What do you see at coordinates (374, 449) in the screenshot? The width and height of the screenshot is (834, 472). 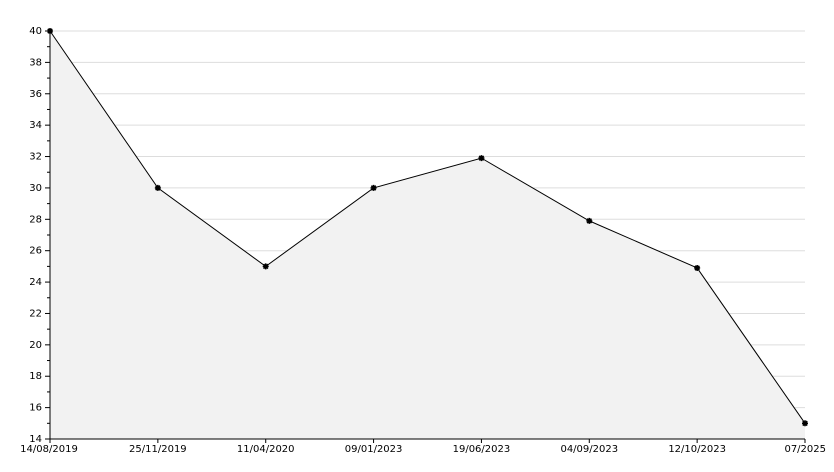 I see `x-tick-label: 09/01/2023` at bounding box center [374, 449].